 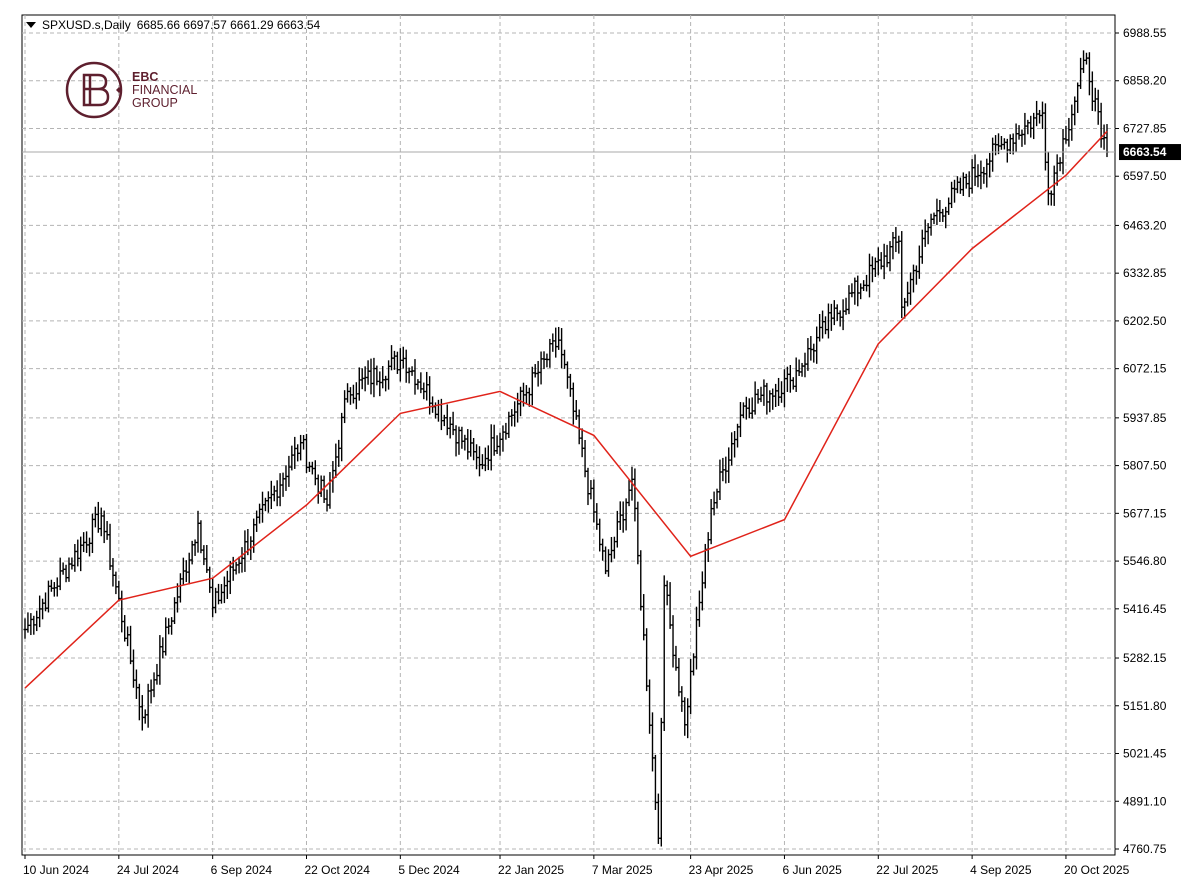 What do you see at coordinates (31, 25) in the screenshot?
I see `dropdown-triangle-icon` at bounding box center [31, 25].